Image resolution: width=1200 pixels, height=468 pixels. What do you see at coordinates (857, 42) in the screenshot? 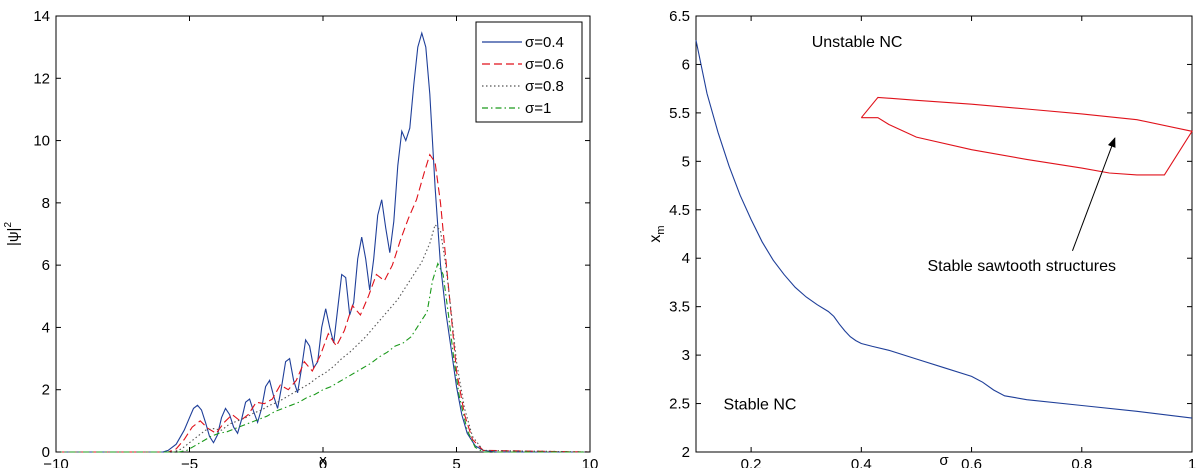
I see `annotation-label: Unstable NC` at bounding box center [857, 42].